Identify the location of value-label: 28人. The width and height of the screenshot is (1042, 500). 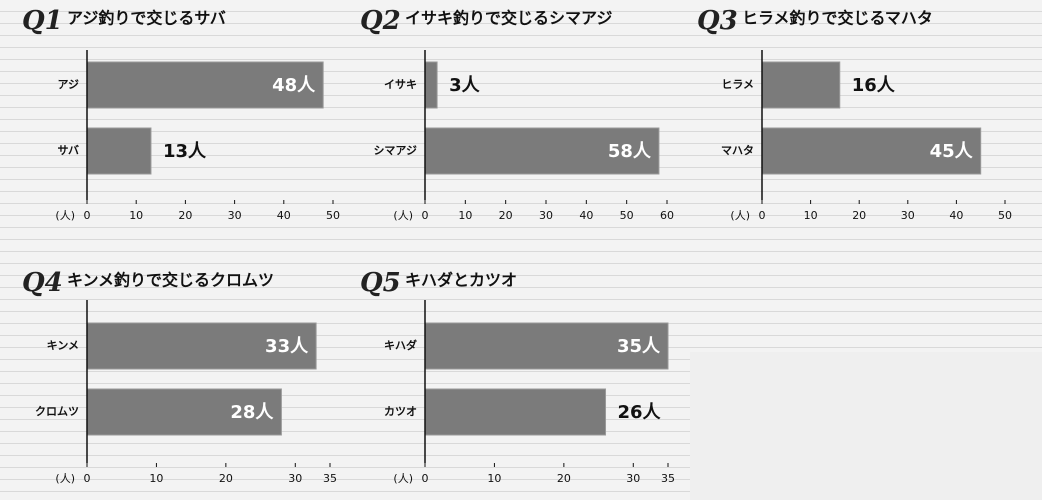
(252, 412).